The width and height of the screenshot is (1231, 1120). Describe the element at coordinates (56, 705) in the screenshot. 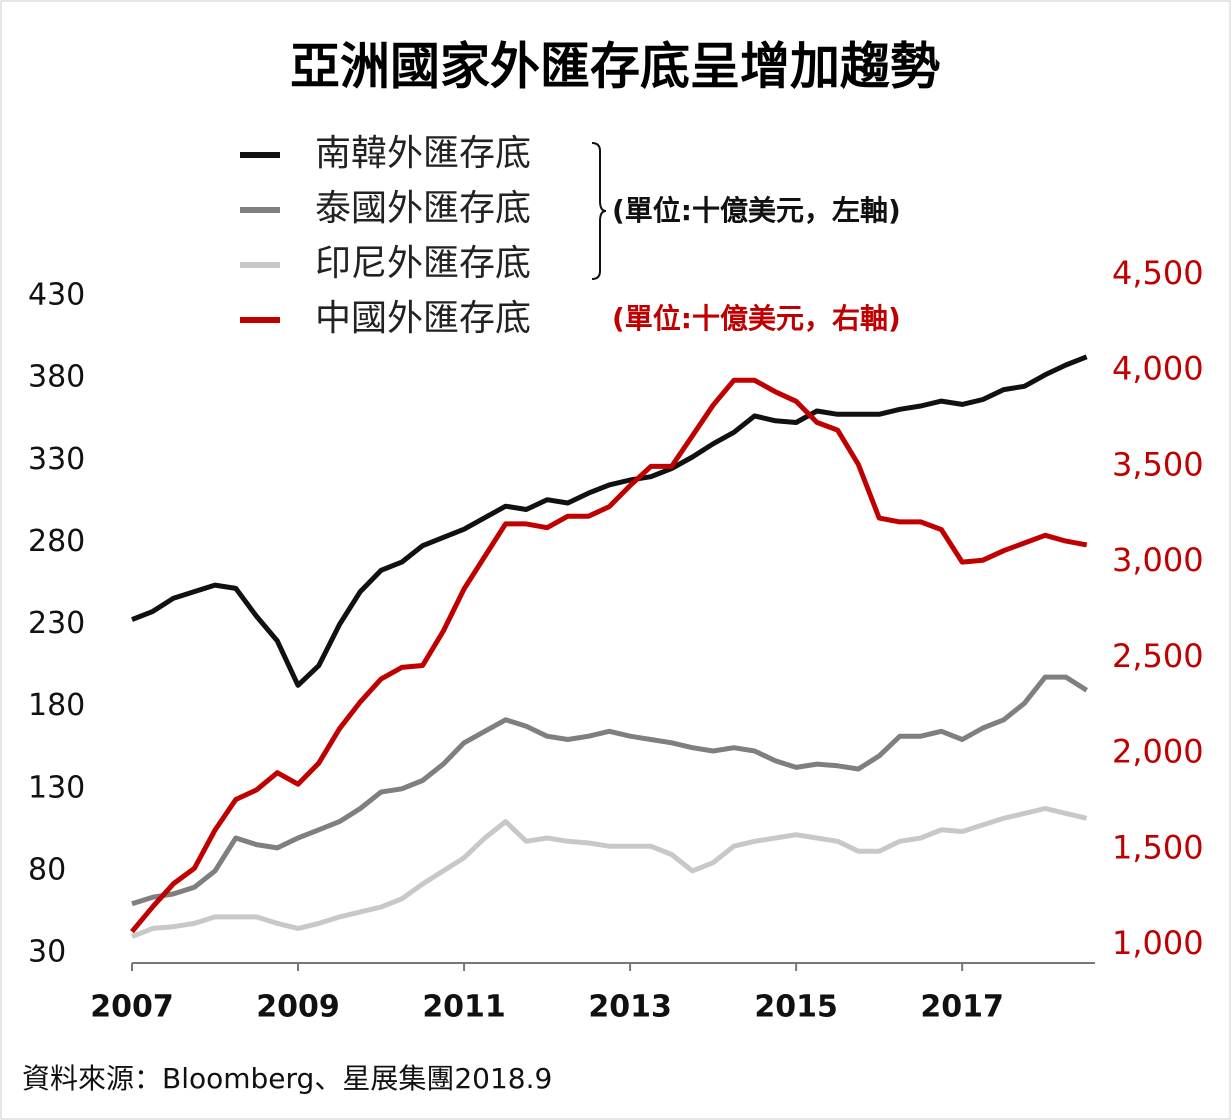

I see `y-tick-label: 180` at that location.